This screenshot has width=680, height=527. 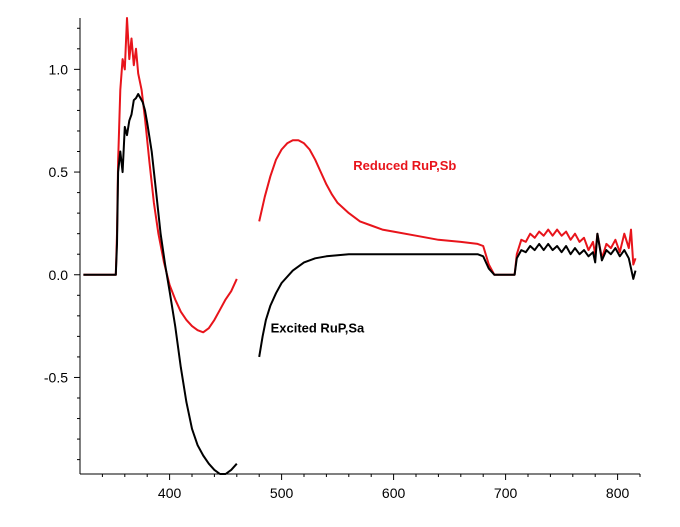 I want to click on annotations: Reduced RuP,Sb Excited RuP,Sa, so click(x=364, y=246).